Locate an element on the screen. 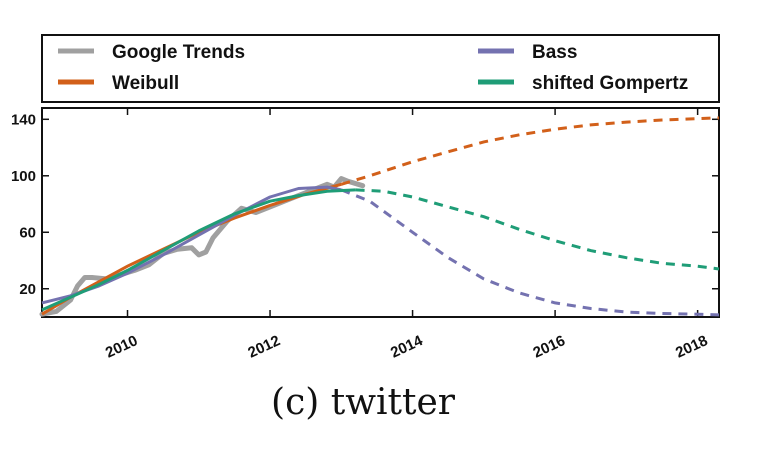  y-tick-label: 20 is located at coordinates (27, 289).